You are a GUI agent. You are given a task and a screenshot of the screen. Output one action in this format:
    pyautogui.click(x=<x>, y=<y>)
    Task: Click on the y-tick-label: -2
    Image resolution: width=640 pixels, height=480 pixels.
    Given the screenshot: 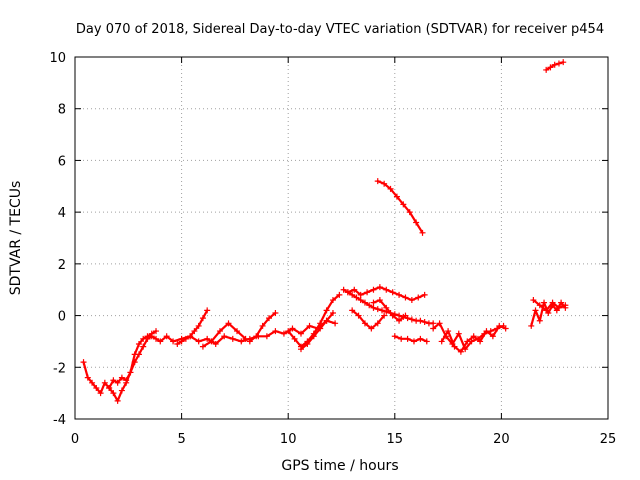 What is the action you would take?
    pyautogui.click(x=59, y=368)
    